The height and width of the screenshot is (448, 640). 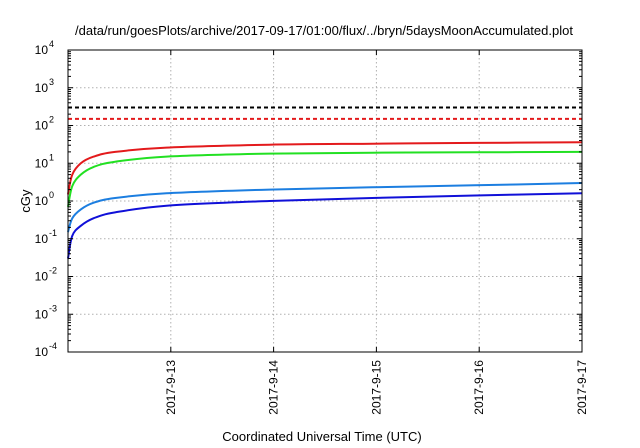 What do you see at coordinates (274, 387) in the screenshot?
I see `x-tick-label: 2017-9-14` at bounding box center [274, 387].